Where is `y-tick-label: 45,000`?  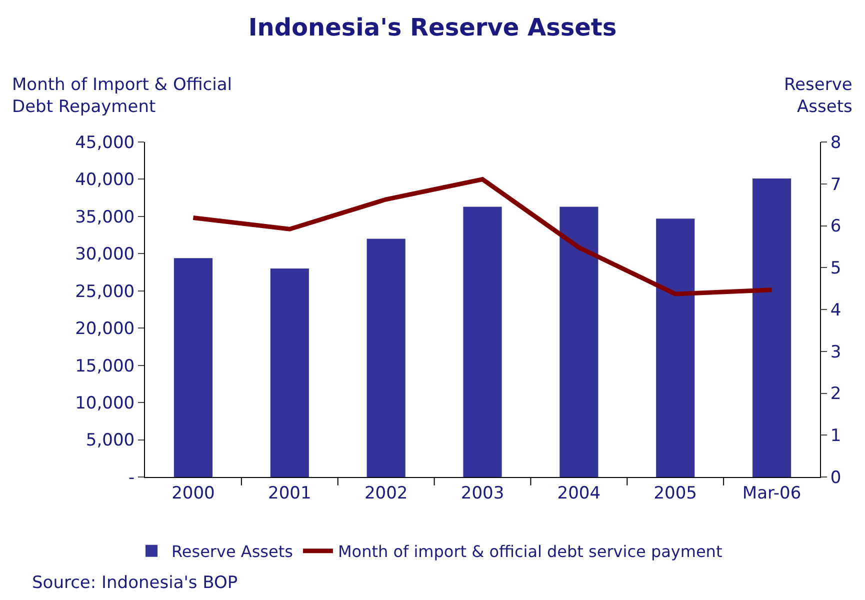 y-tick-label: 45,000 is located at coordinates (105, 142).